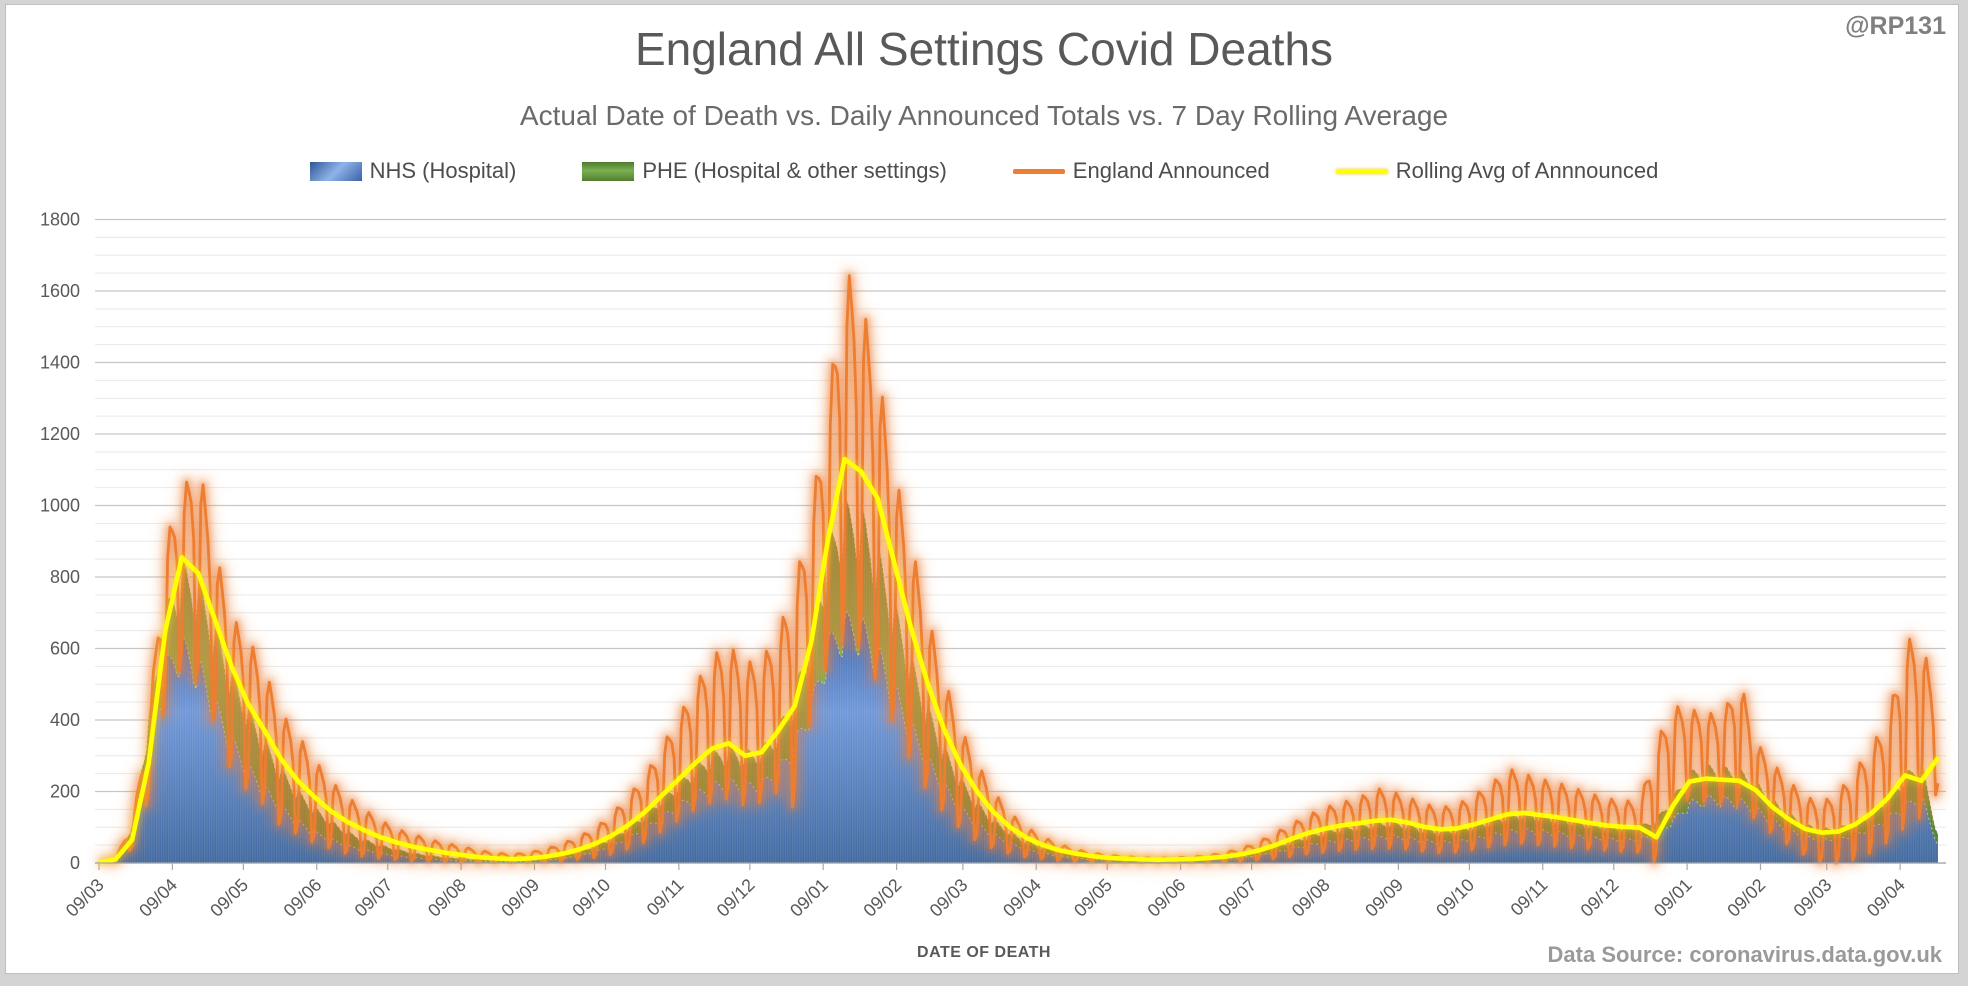 The width and height of the screenshot is (1968, 986). I want to click on announced-line-swatch-icon, so click(1038, 171).